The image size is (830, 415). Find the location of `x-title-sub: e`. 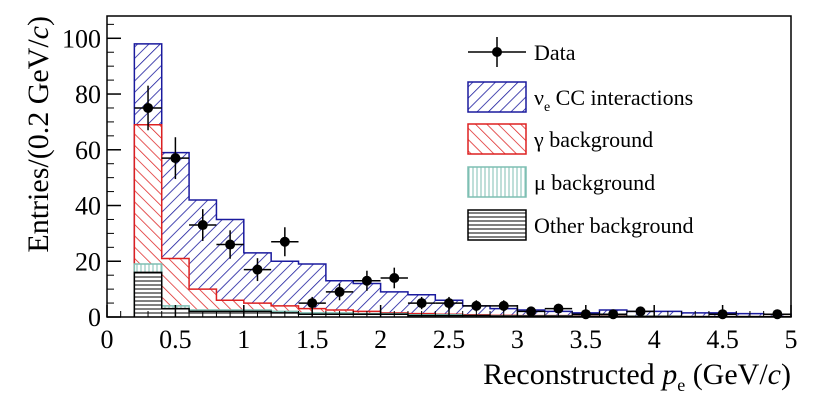

x-title-sub: e is located at coordinates (681, 385).